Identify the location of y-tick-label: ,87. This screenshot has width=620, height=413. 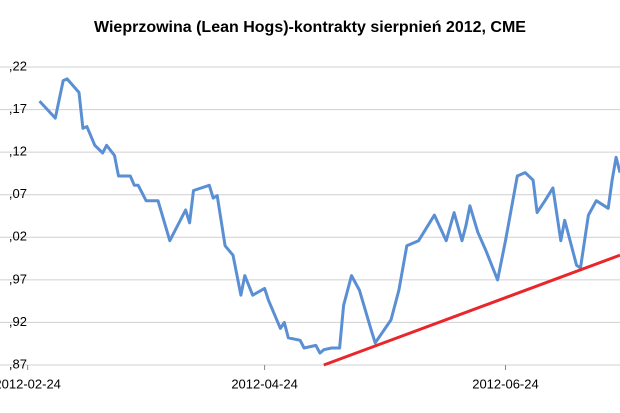
(18, 363).